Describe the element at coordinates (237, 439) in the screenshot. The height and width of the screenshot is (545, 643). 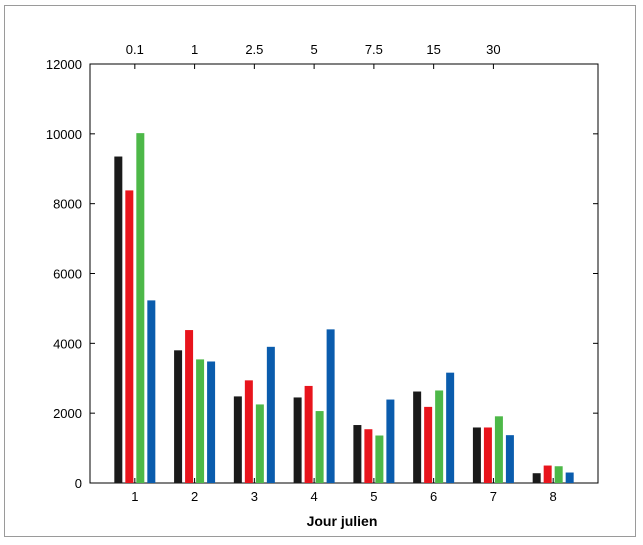
I see `bar-day3-series1` at that location.